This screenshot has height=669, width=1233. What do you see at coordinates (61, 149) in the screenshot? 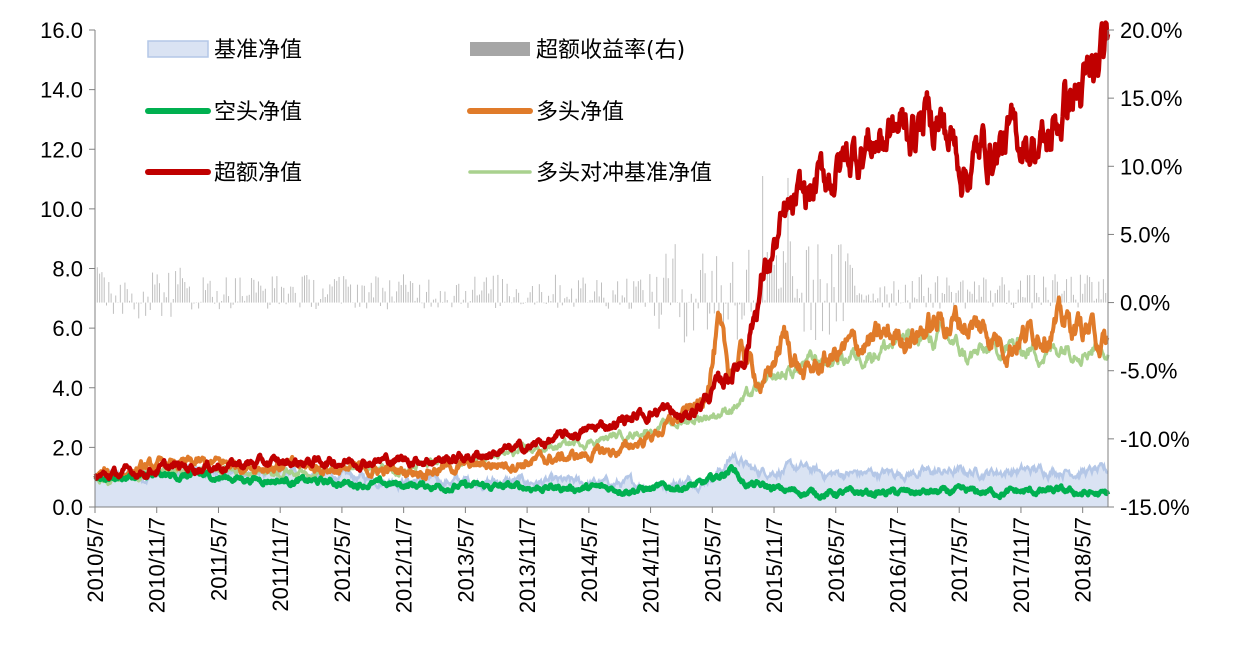
I see `y-left-tick-label: 12.0` at bounding box center [61, 149].